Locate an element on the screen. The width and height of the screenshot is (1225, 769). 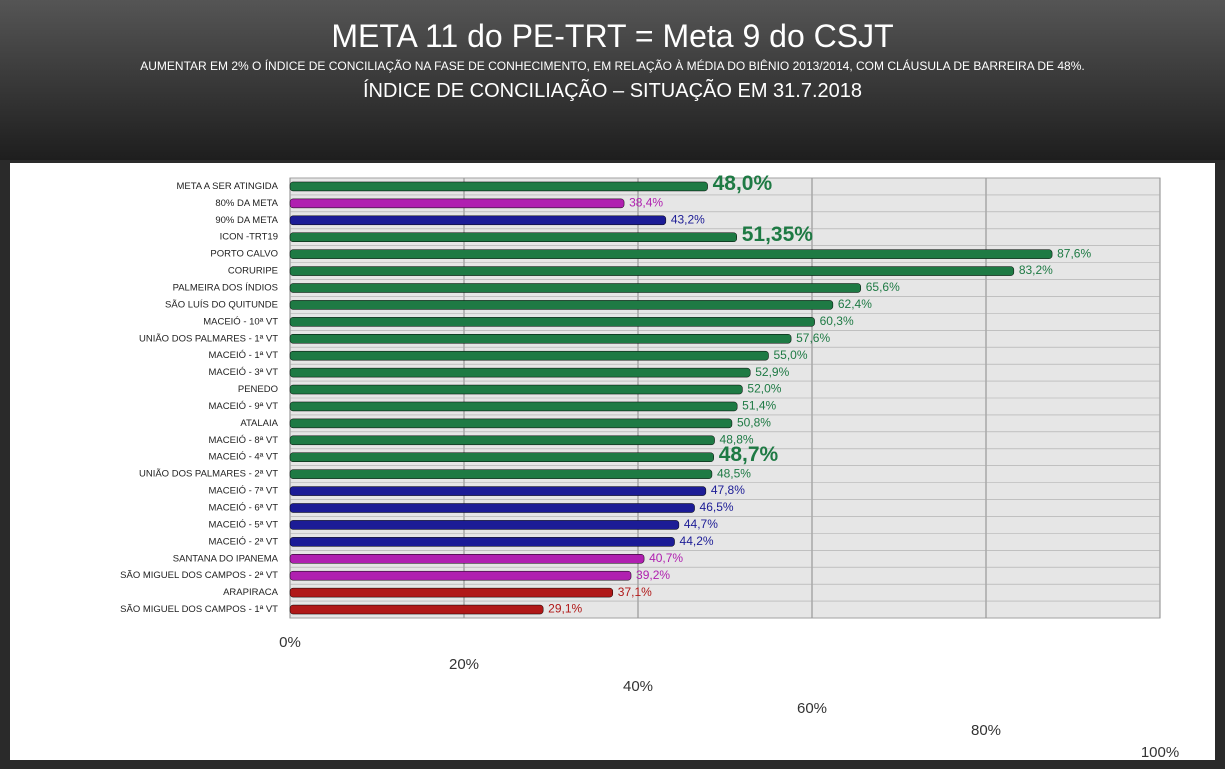
y-tick-label: SANTANA DO IPANEMA is located at coordinates (226, 558).